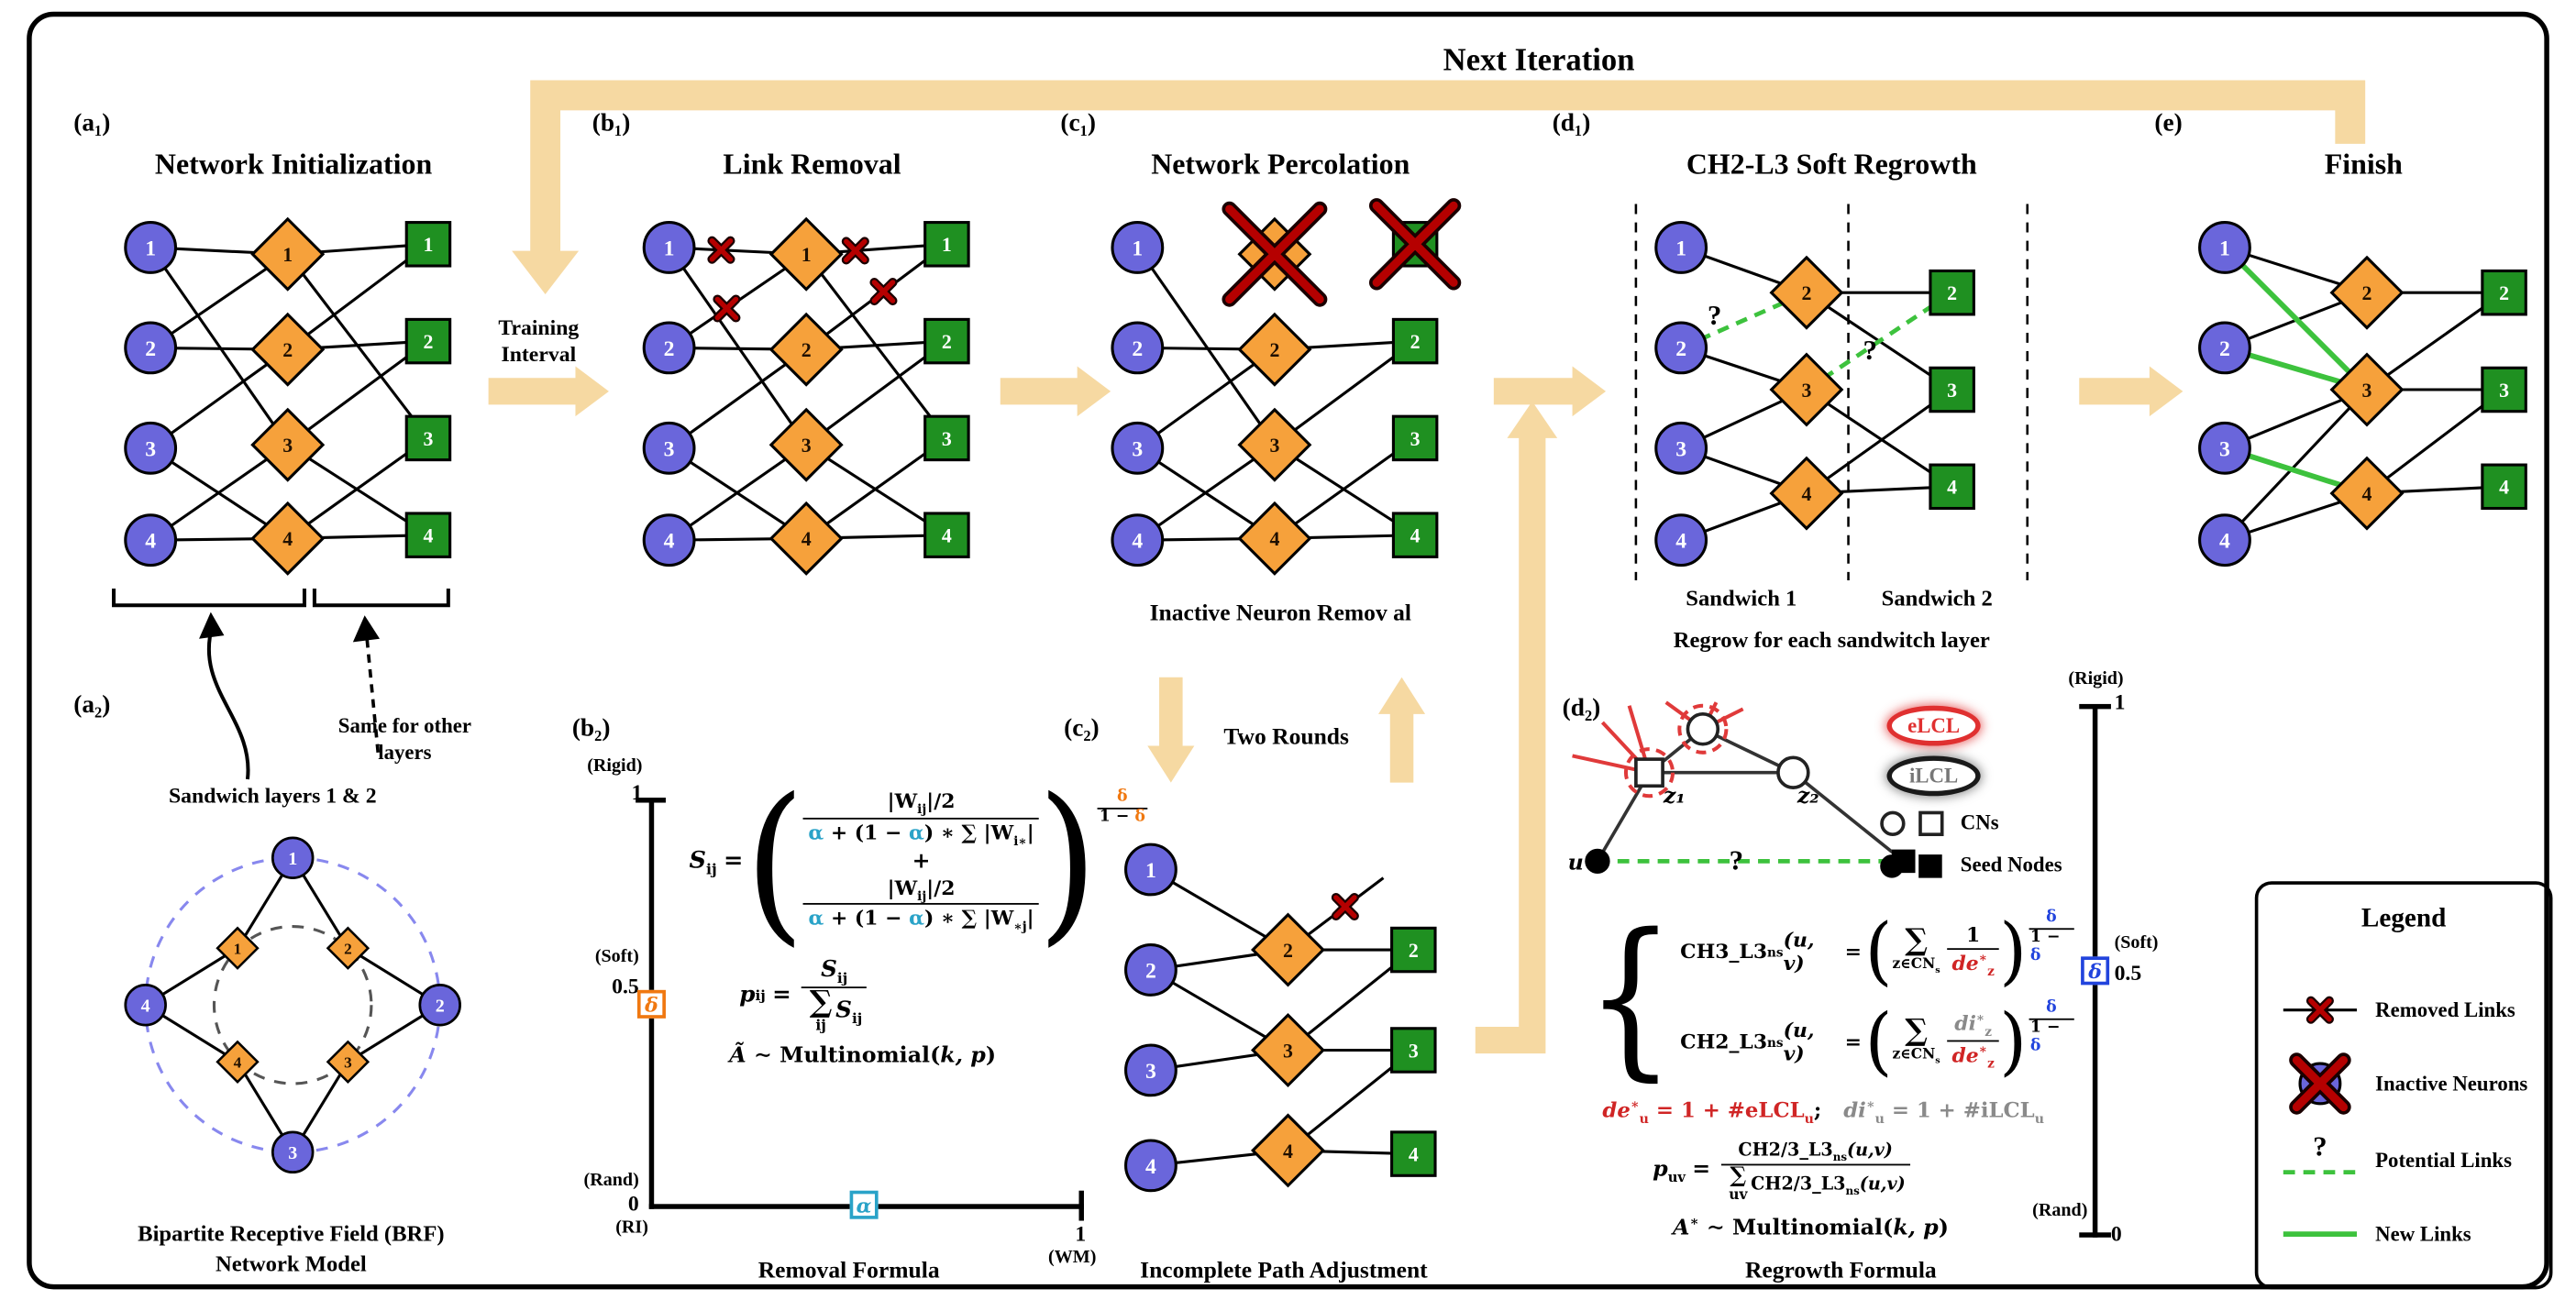 Image resolution: width=2576 pixels, height=1311 pixels. I want to click on d2-soft-label: (Soft), so click(2136, 942).